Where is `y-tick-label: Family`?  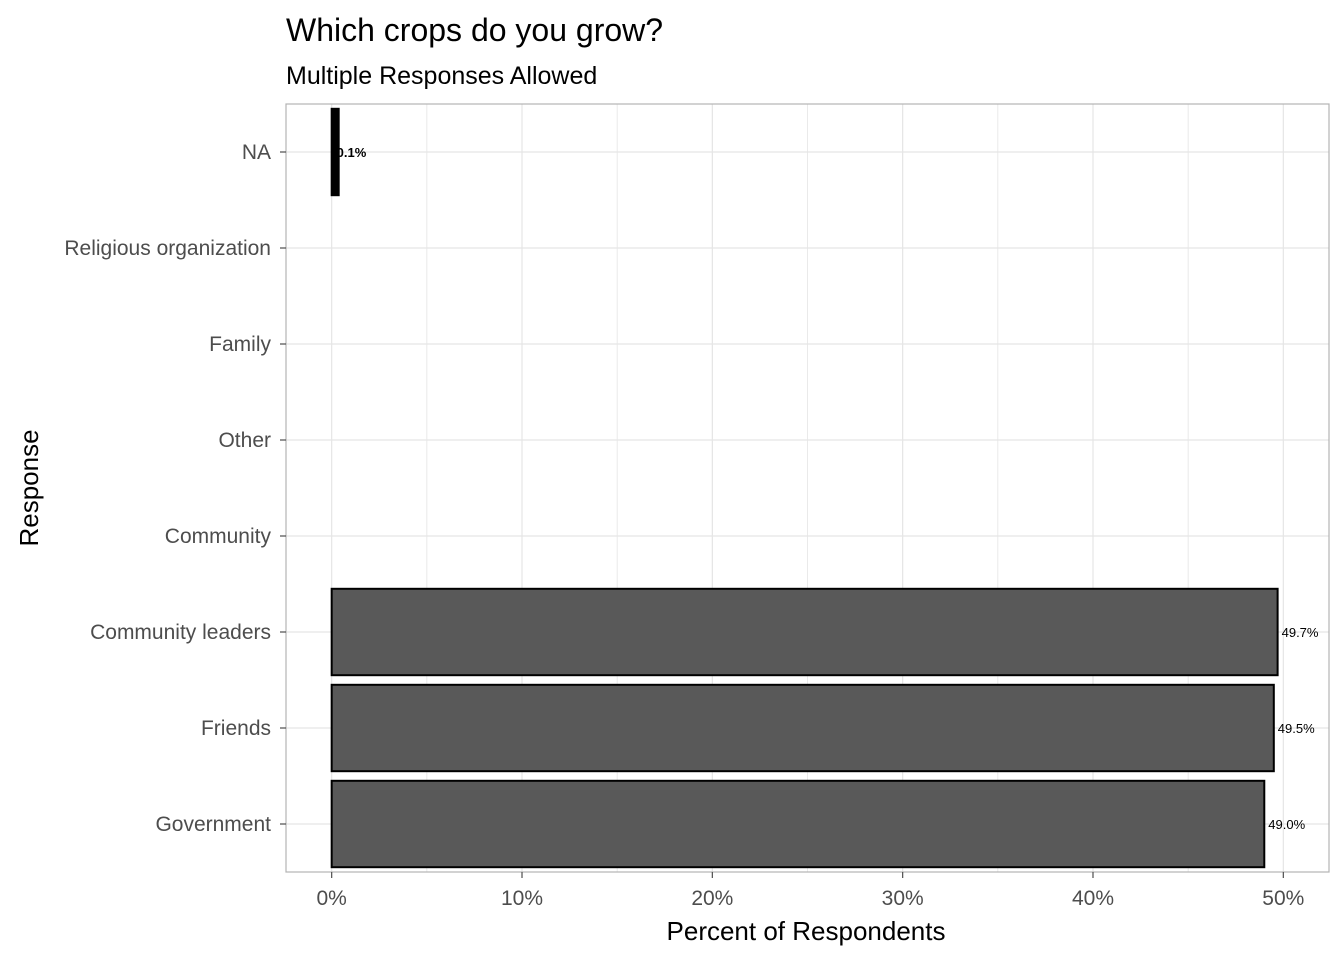 y-tick-label: Family is located at coordinates (240, 344).